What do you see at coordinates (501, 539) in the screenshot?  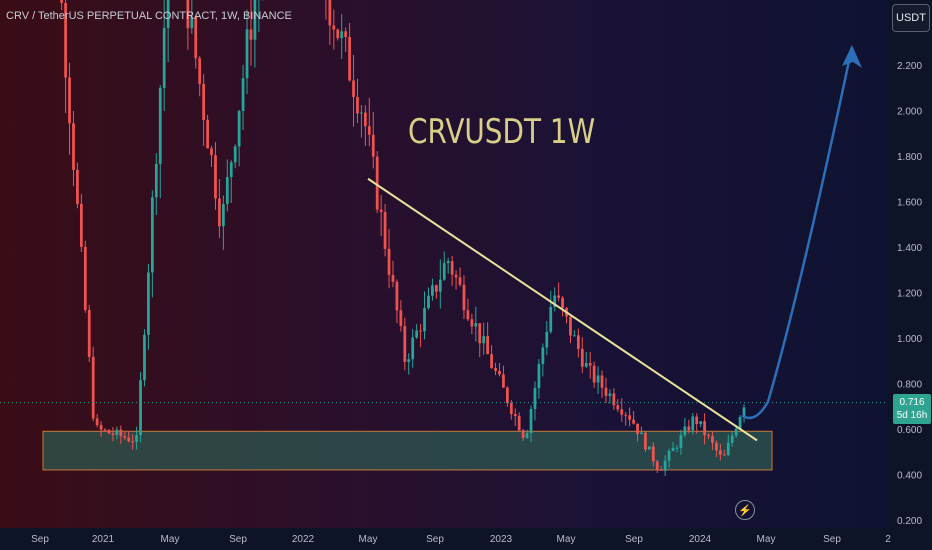 I see `x-tick-label: 2023` at bounding box center [501, 539].